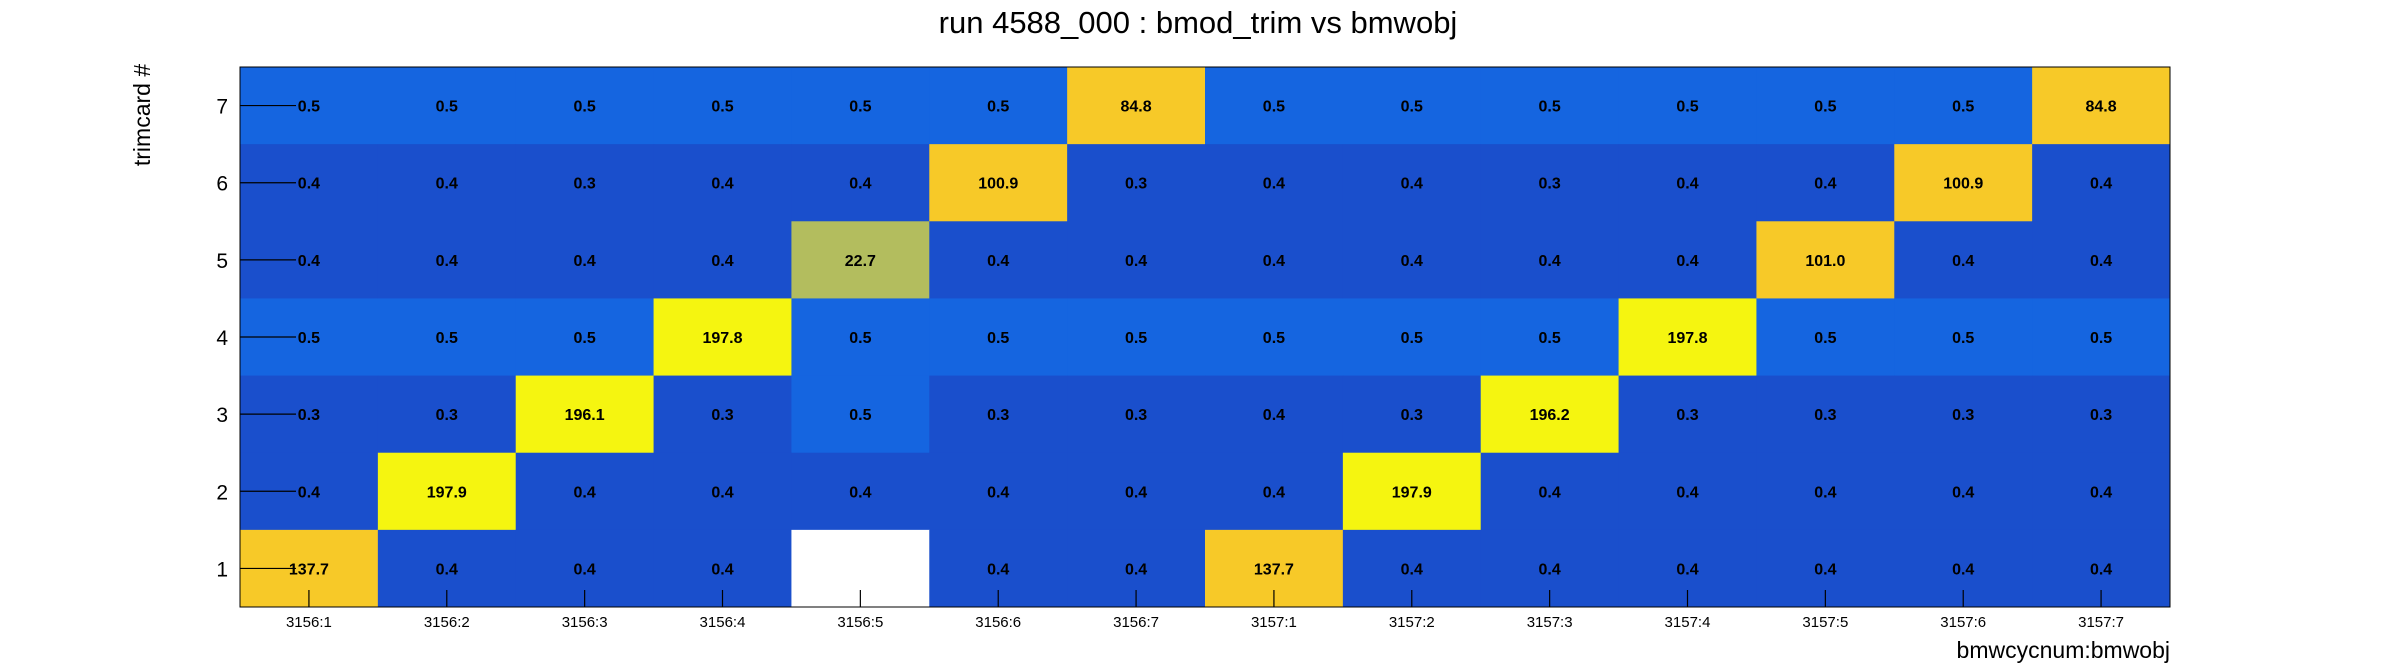  I want to click on cell-label-6-3: 0.3, so click(585, 184).